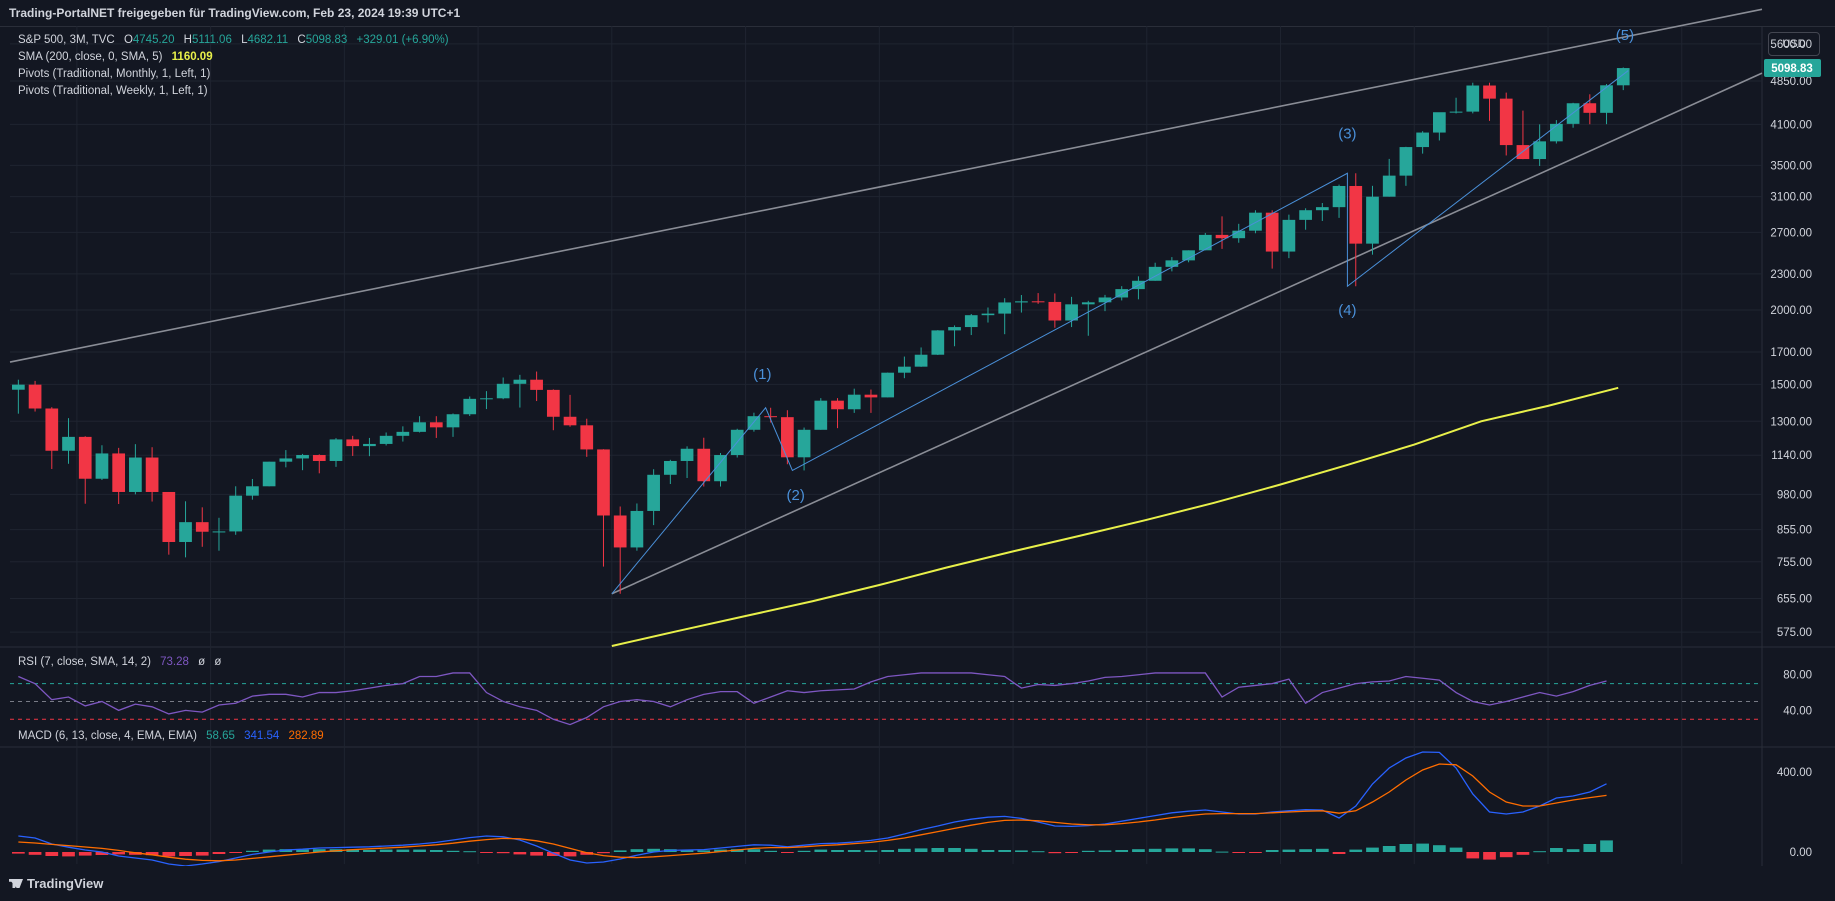 This screenshot has width=1835, height=901. What do you see at coordinates (187, 40) in the screenshot?
I see `high-label: H` at bounding box center [187, 40].